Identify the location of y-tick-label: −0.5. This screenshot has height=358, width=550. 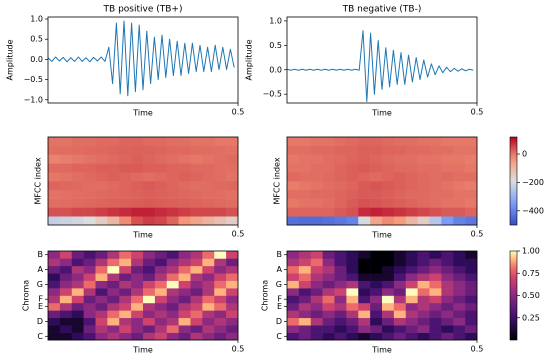
(272, 94).